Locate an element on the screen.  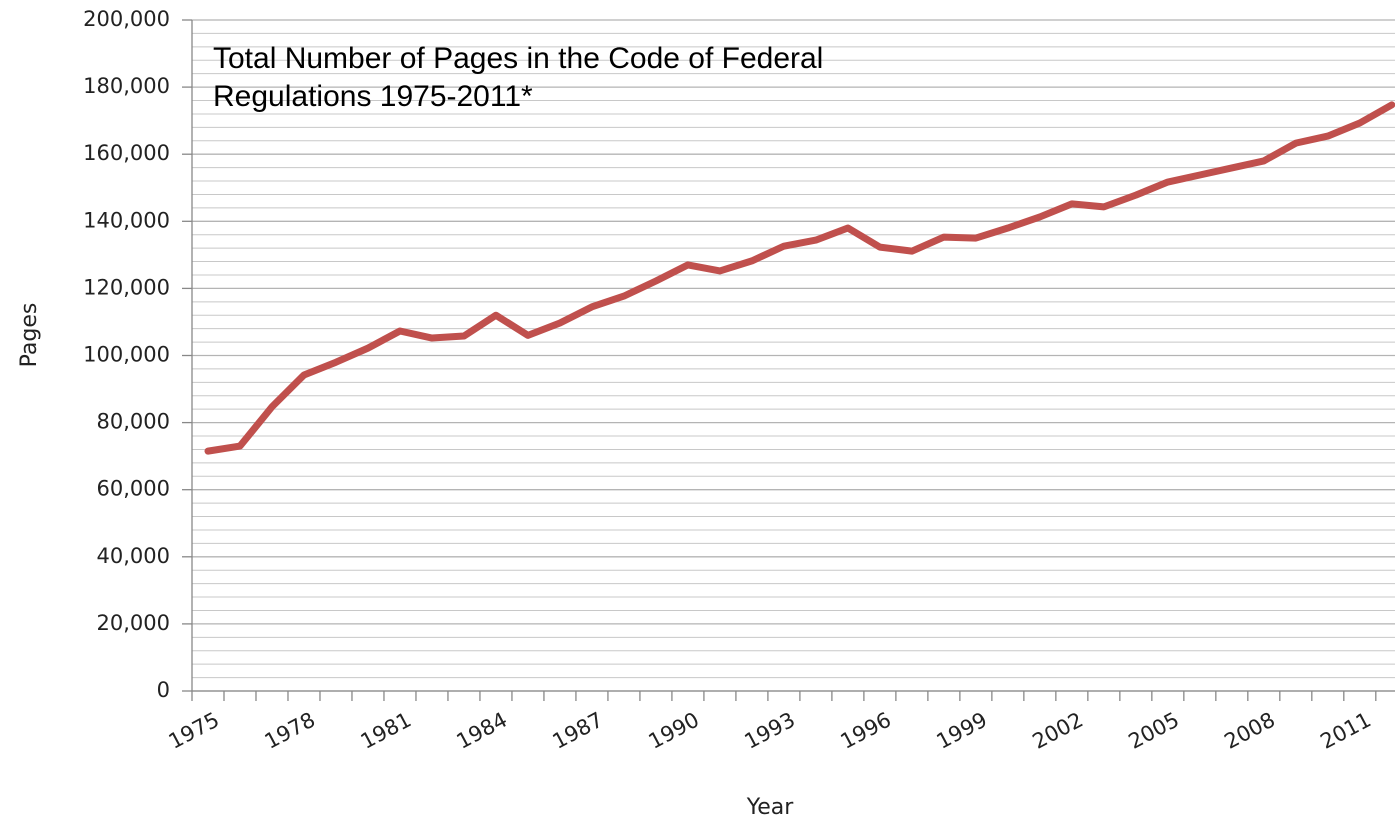
x-tick-label: 1984 is located at coordinates (482, 731).